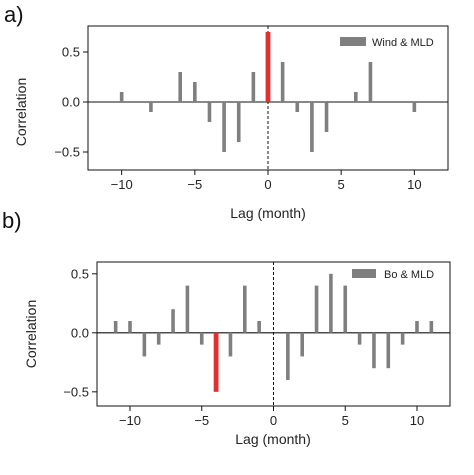 This screenshot has width=474, height=475. I want to click on panel-a-xtick-label: 10, so click(414, 184).